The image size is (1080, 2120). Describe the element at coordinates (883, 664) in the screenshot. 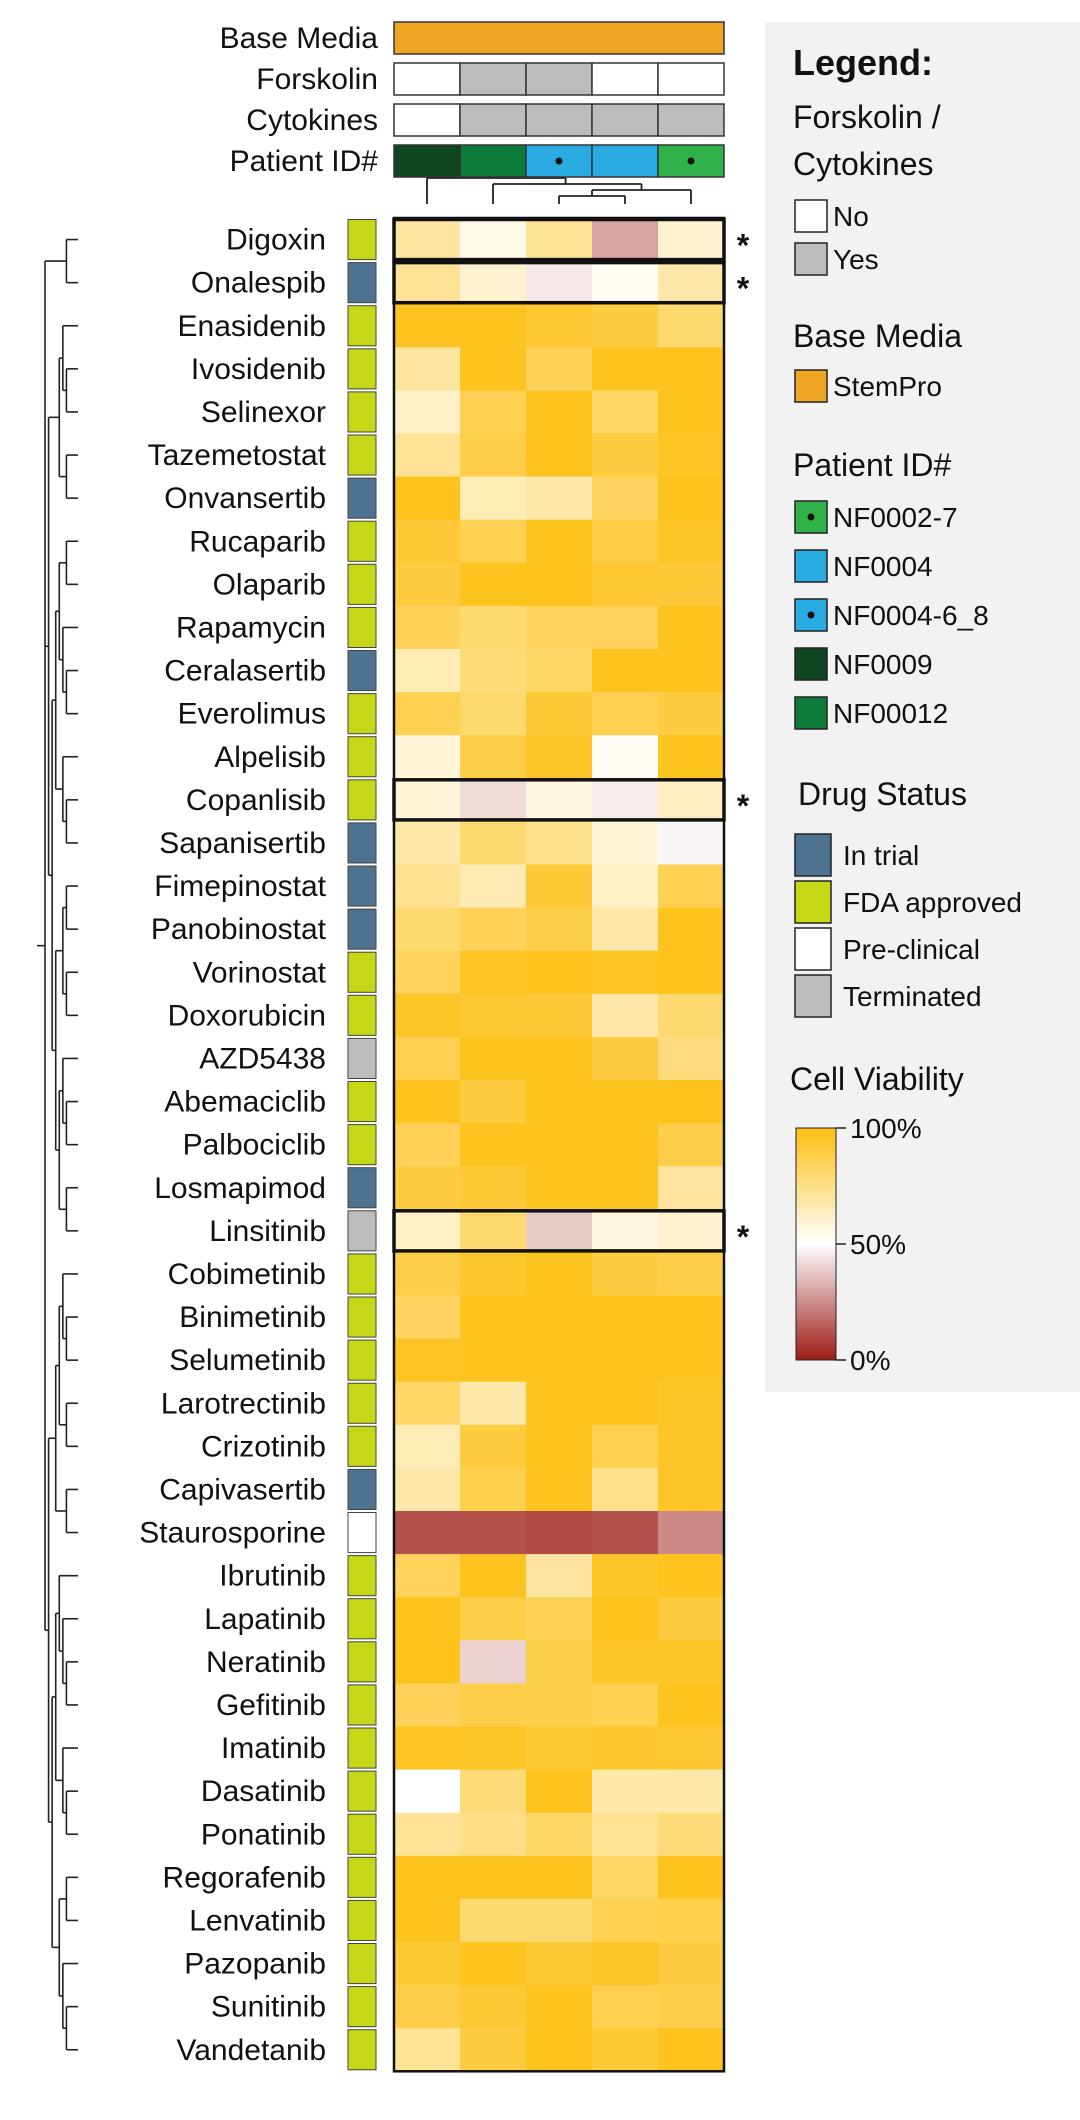

I see `legend-item-nf0009: NF0009` at that location.